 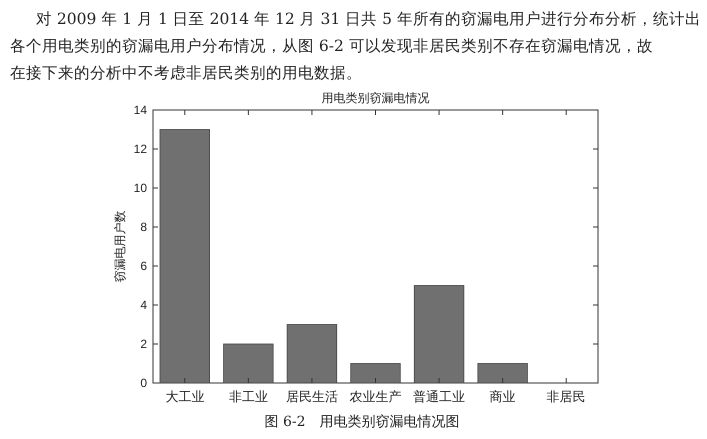 I want to click on y-tick-label: 6, so click(x=144, y=266).